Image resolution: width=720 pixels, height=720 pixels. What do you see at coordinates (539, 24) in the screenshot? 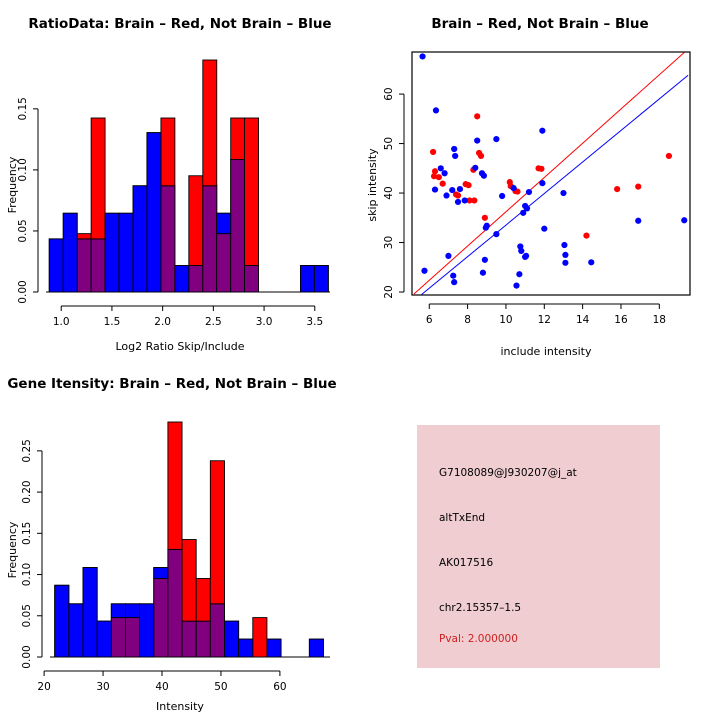
I see `scatter-title: Brain – Red, Not Brain – Blue` at bounding box center [539, 24].